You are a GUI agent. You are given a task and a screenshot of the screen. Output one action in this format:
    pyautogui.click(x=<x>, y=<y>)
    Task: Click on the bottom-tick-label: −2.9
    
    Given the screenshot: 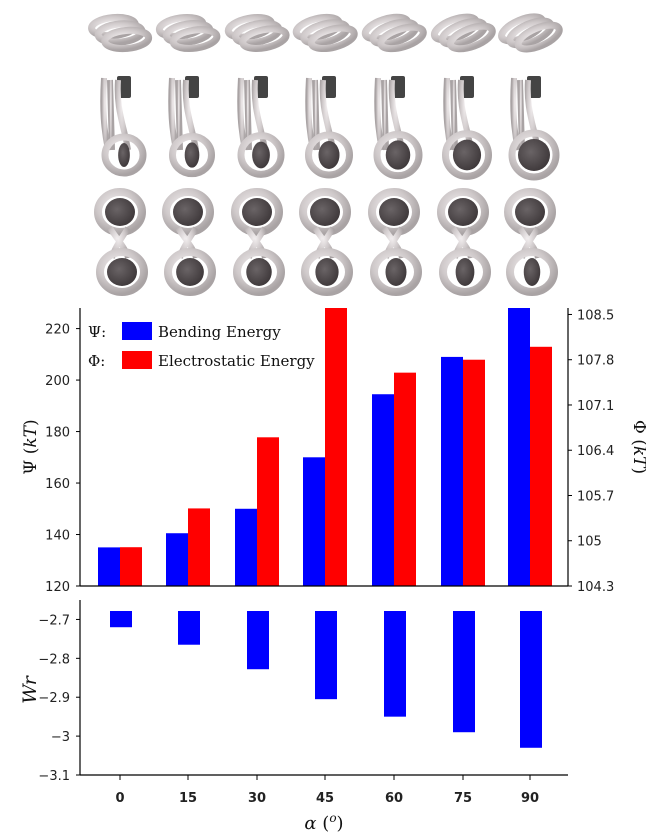 What is the action you would take?
    pyautogui.click(x=54, y=698)
    